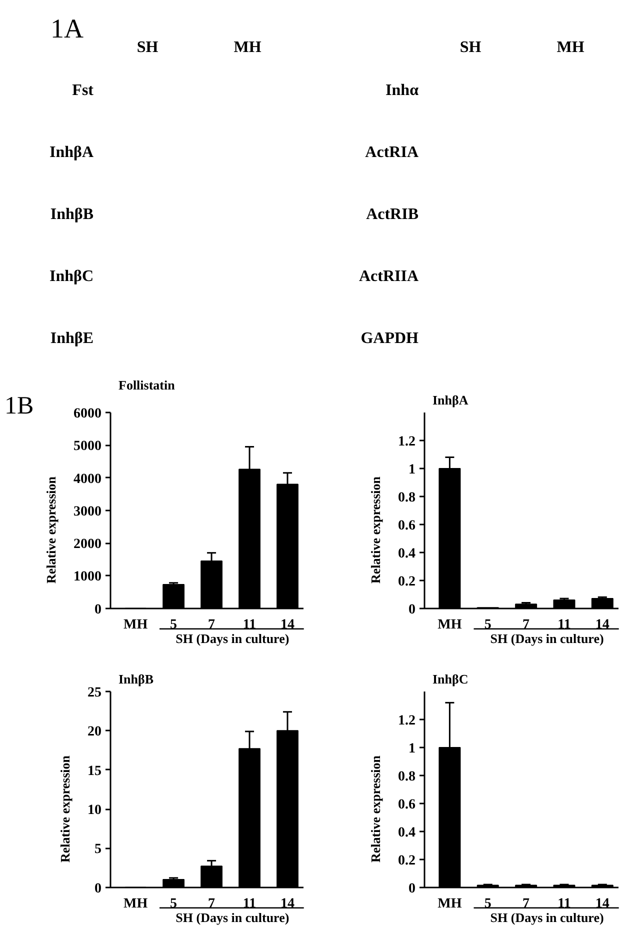 This screenshot has height=930, width=631. What do you see at coordinates (388, 276) in the screenshot?
I see `text: ActRIIA` at bounding box center [388, 276].